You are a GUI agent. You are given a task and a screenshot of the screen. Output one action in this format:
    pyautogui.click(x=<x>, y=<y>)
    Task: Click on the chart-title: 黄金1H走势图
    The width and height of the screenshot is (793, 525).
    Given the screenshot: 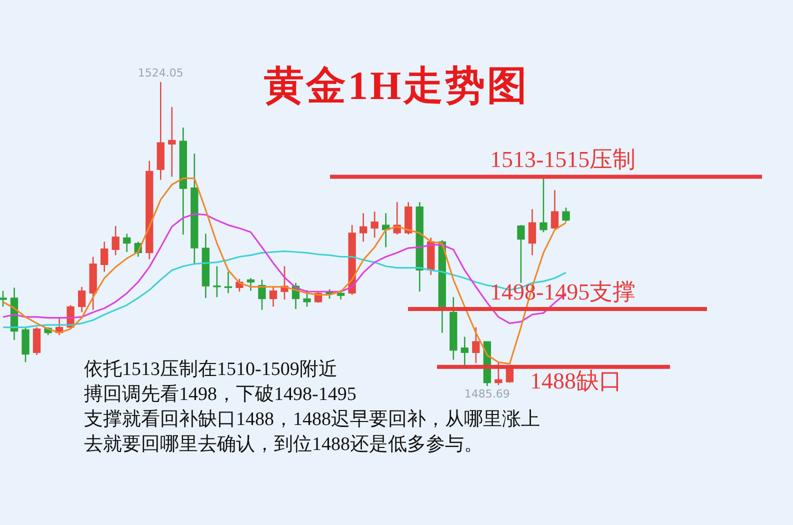 What is the action you would take?
    pyautogui.click(x=397, y=85)
    